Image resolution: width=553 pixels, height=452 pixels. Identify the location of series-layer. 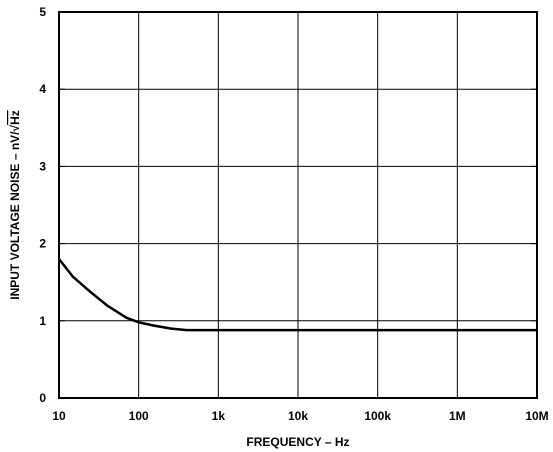
(297, 295).